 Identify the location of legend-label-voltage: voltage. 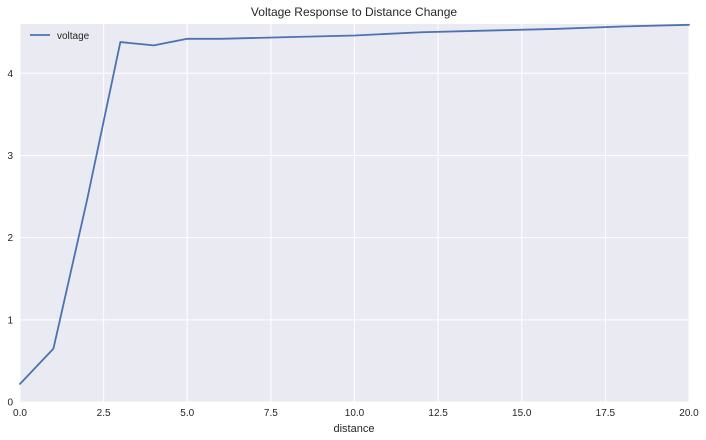
(73, 36).